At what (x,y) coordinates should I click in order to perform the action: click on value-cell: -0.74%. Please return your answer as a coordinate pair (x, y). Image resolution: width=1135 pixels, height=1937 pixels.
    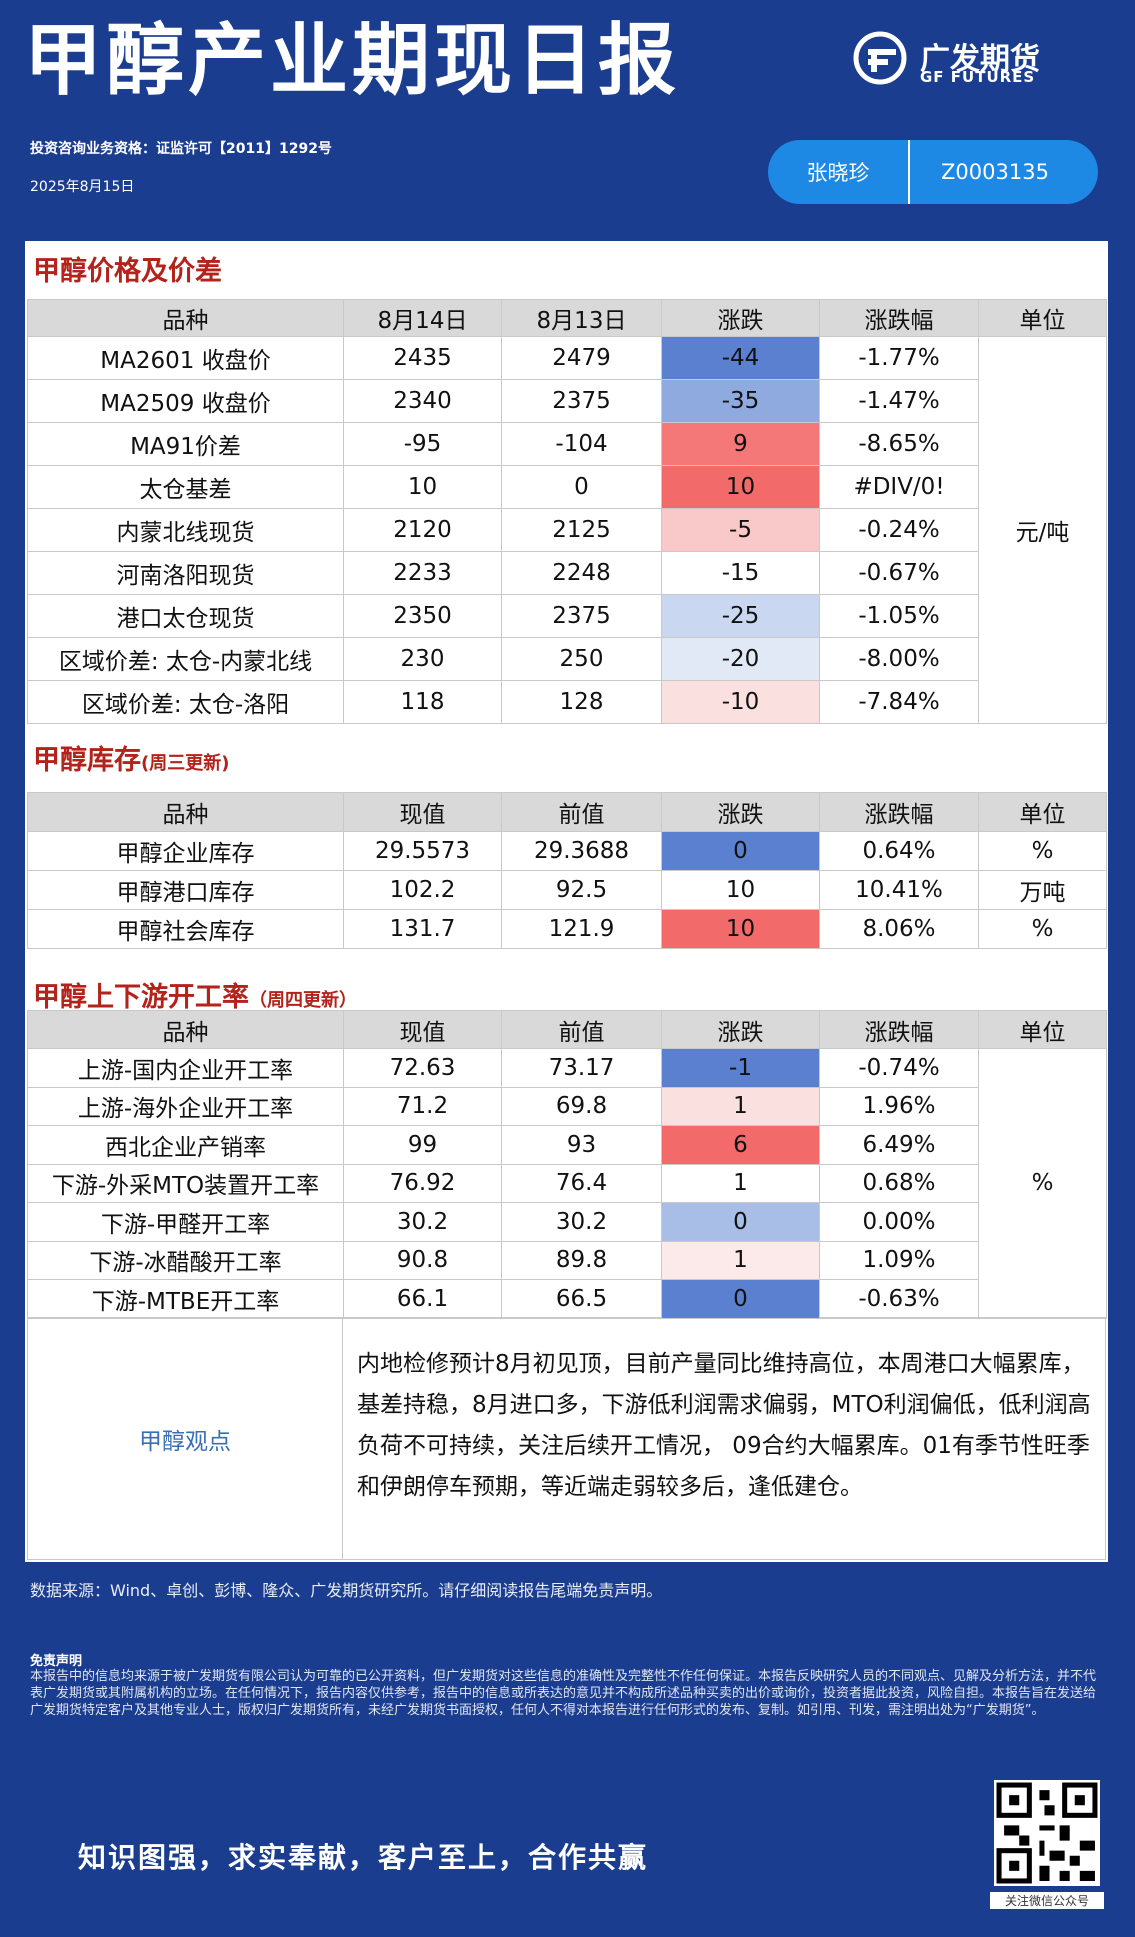
    Looking at the image, I should click on (899, 1068).